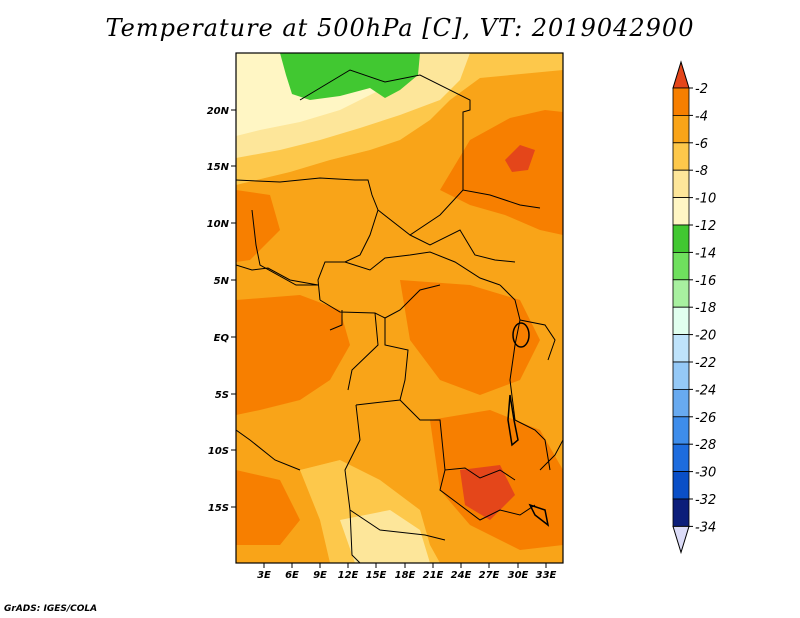 Image resolution: width=800 pixels, height=618 pixels. Describe the element at coordinates (528, 424) in the screenshot. I see `lakes` at that location.